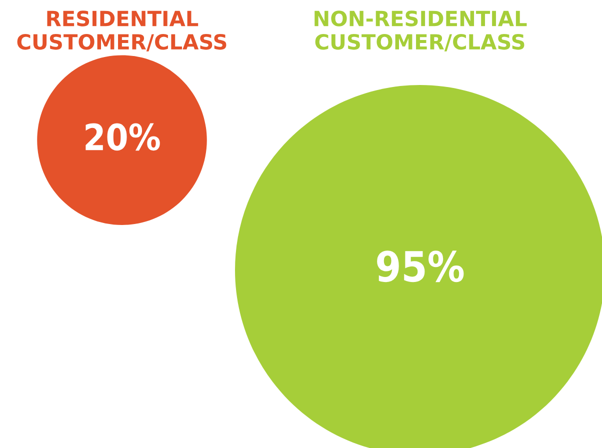 This screenshot has height=448, width=602. I want to click on category-label: RESIDENTIAL CUSTOMER/CLASS, so click(121, 31).